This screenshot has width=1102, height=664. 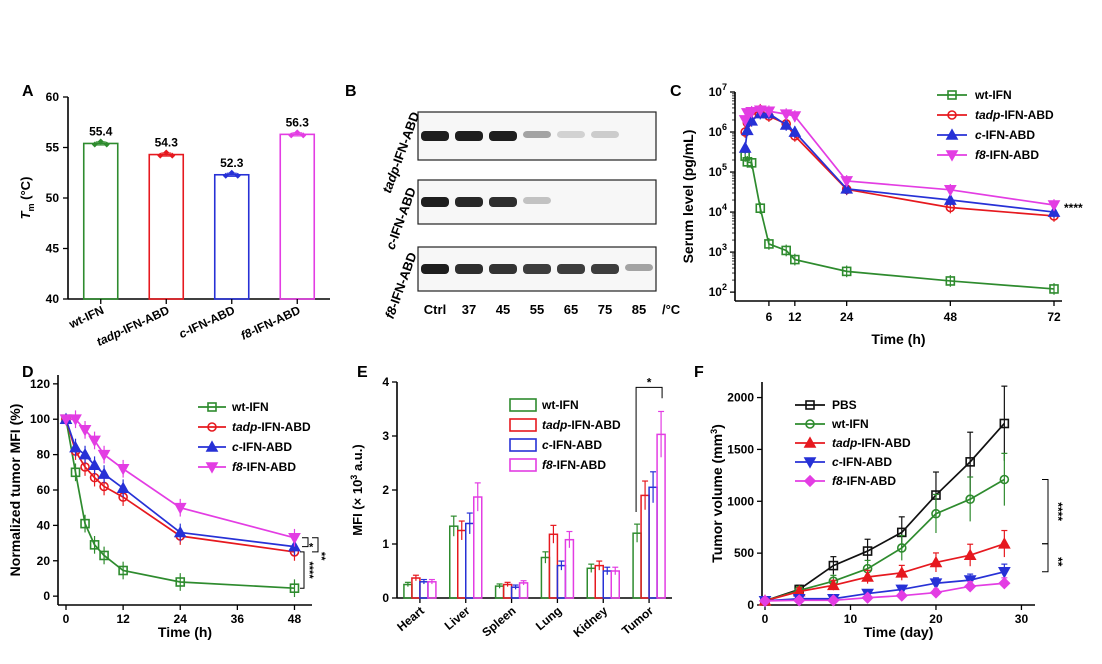 What do you see at coordinates (15, 490) in the screenshot?
I see `y-axis-title: Normalized tumor MFI (%)` at bounding box center [15, 490].